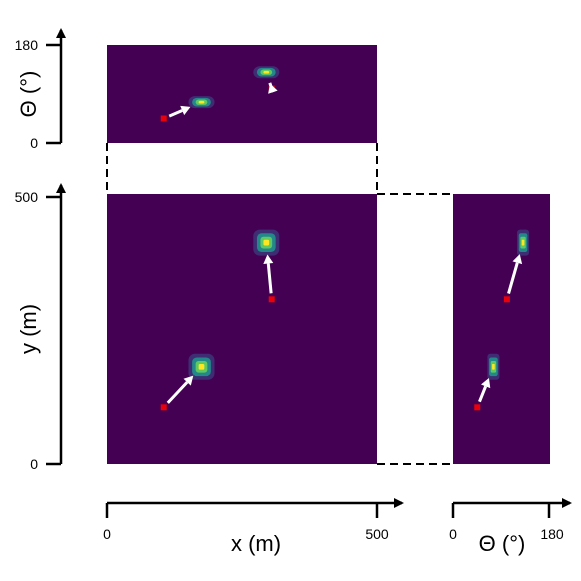 Image resolution: width=581 pixels, height=581 pixels. I want to click on top-y-tick-180: 180, so click(27, 45).